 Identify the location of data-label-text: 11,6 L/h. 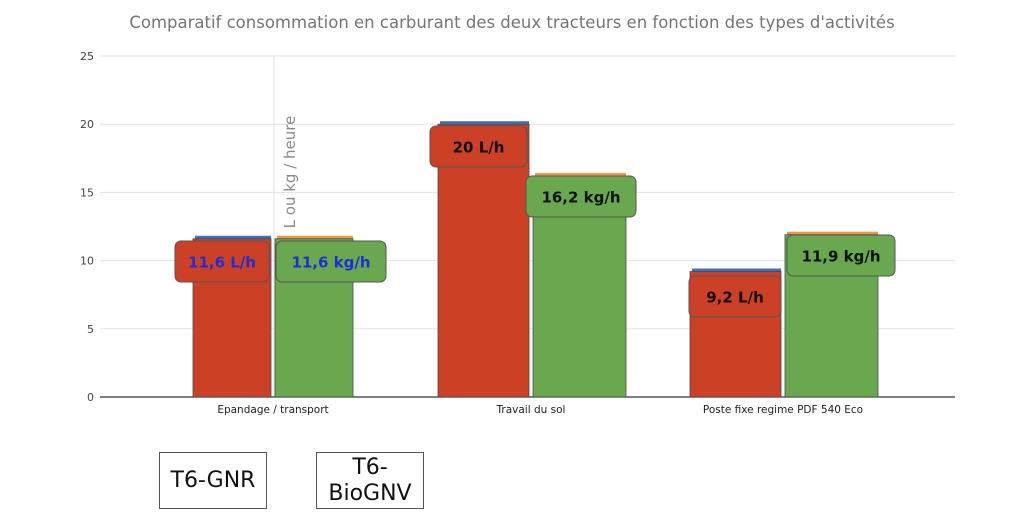
(222, 263).